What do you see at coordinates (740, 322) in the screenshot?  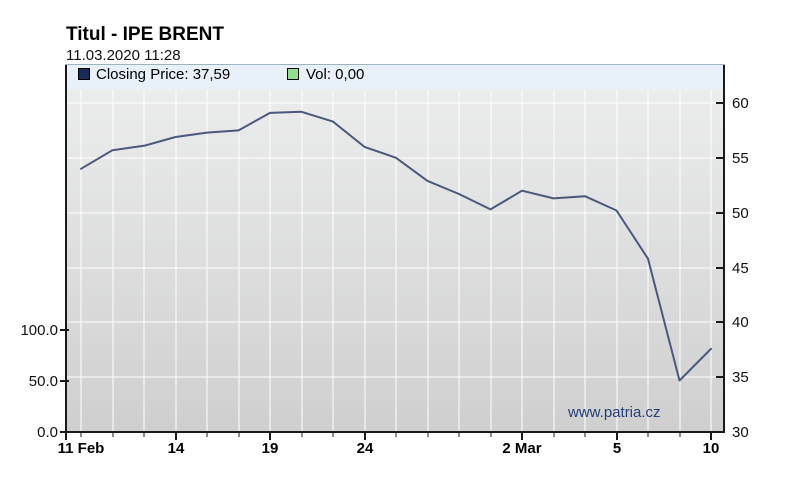 I see `price-tick-label: 40` at bounding box center [740, 322].